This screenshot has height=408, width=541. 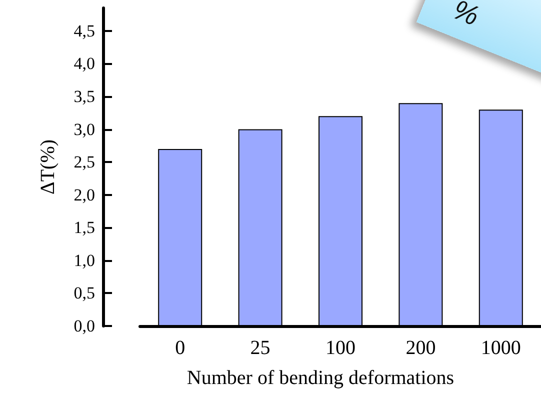 What do you see at coordinates (84, 64) in the screenshot?
I see `y-tick-label: 4,0` at bounding box center [84, 64].